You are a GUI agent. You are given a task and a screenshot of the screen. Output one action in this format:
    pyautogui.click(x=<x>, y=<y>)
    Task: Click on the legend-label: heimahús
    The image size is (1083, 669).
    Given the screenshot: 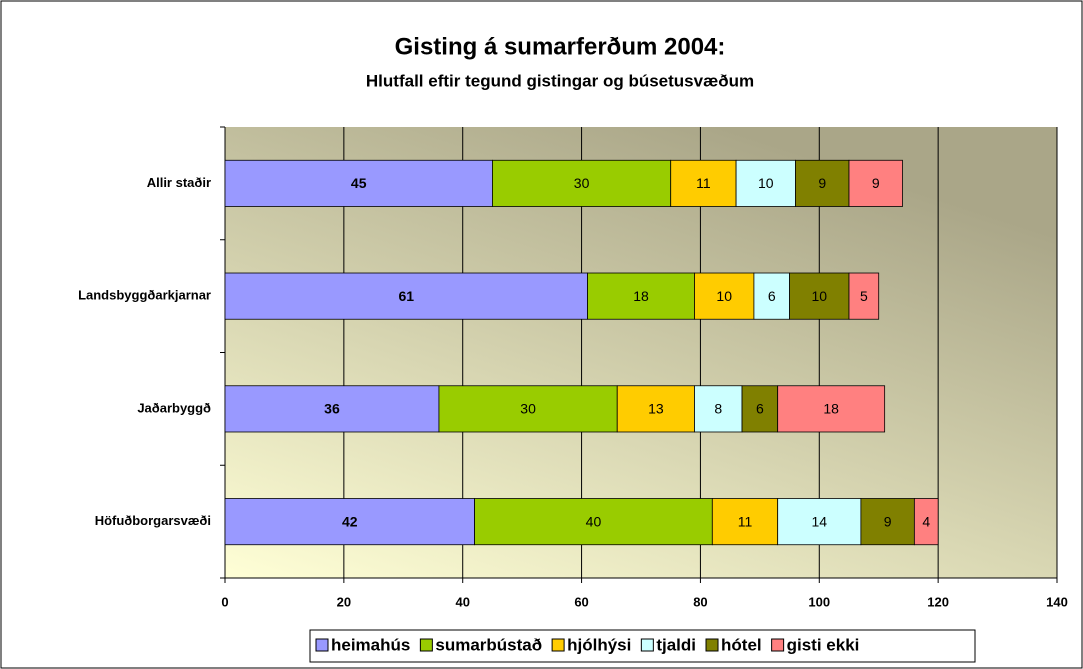 What is the action you would take?
    pyautogui.click(x=370, y=644)
    